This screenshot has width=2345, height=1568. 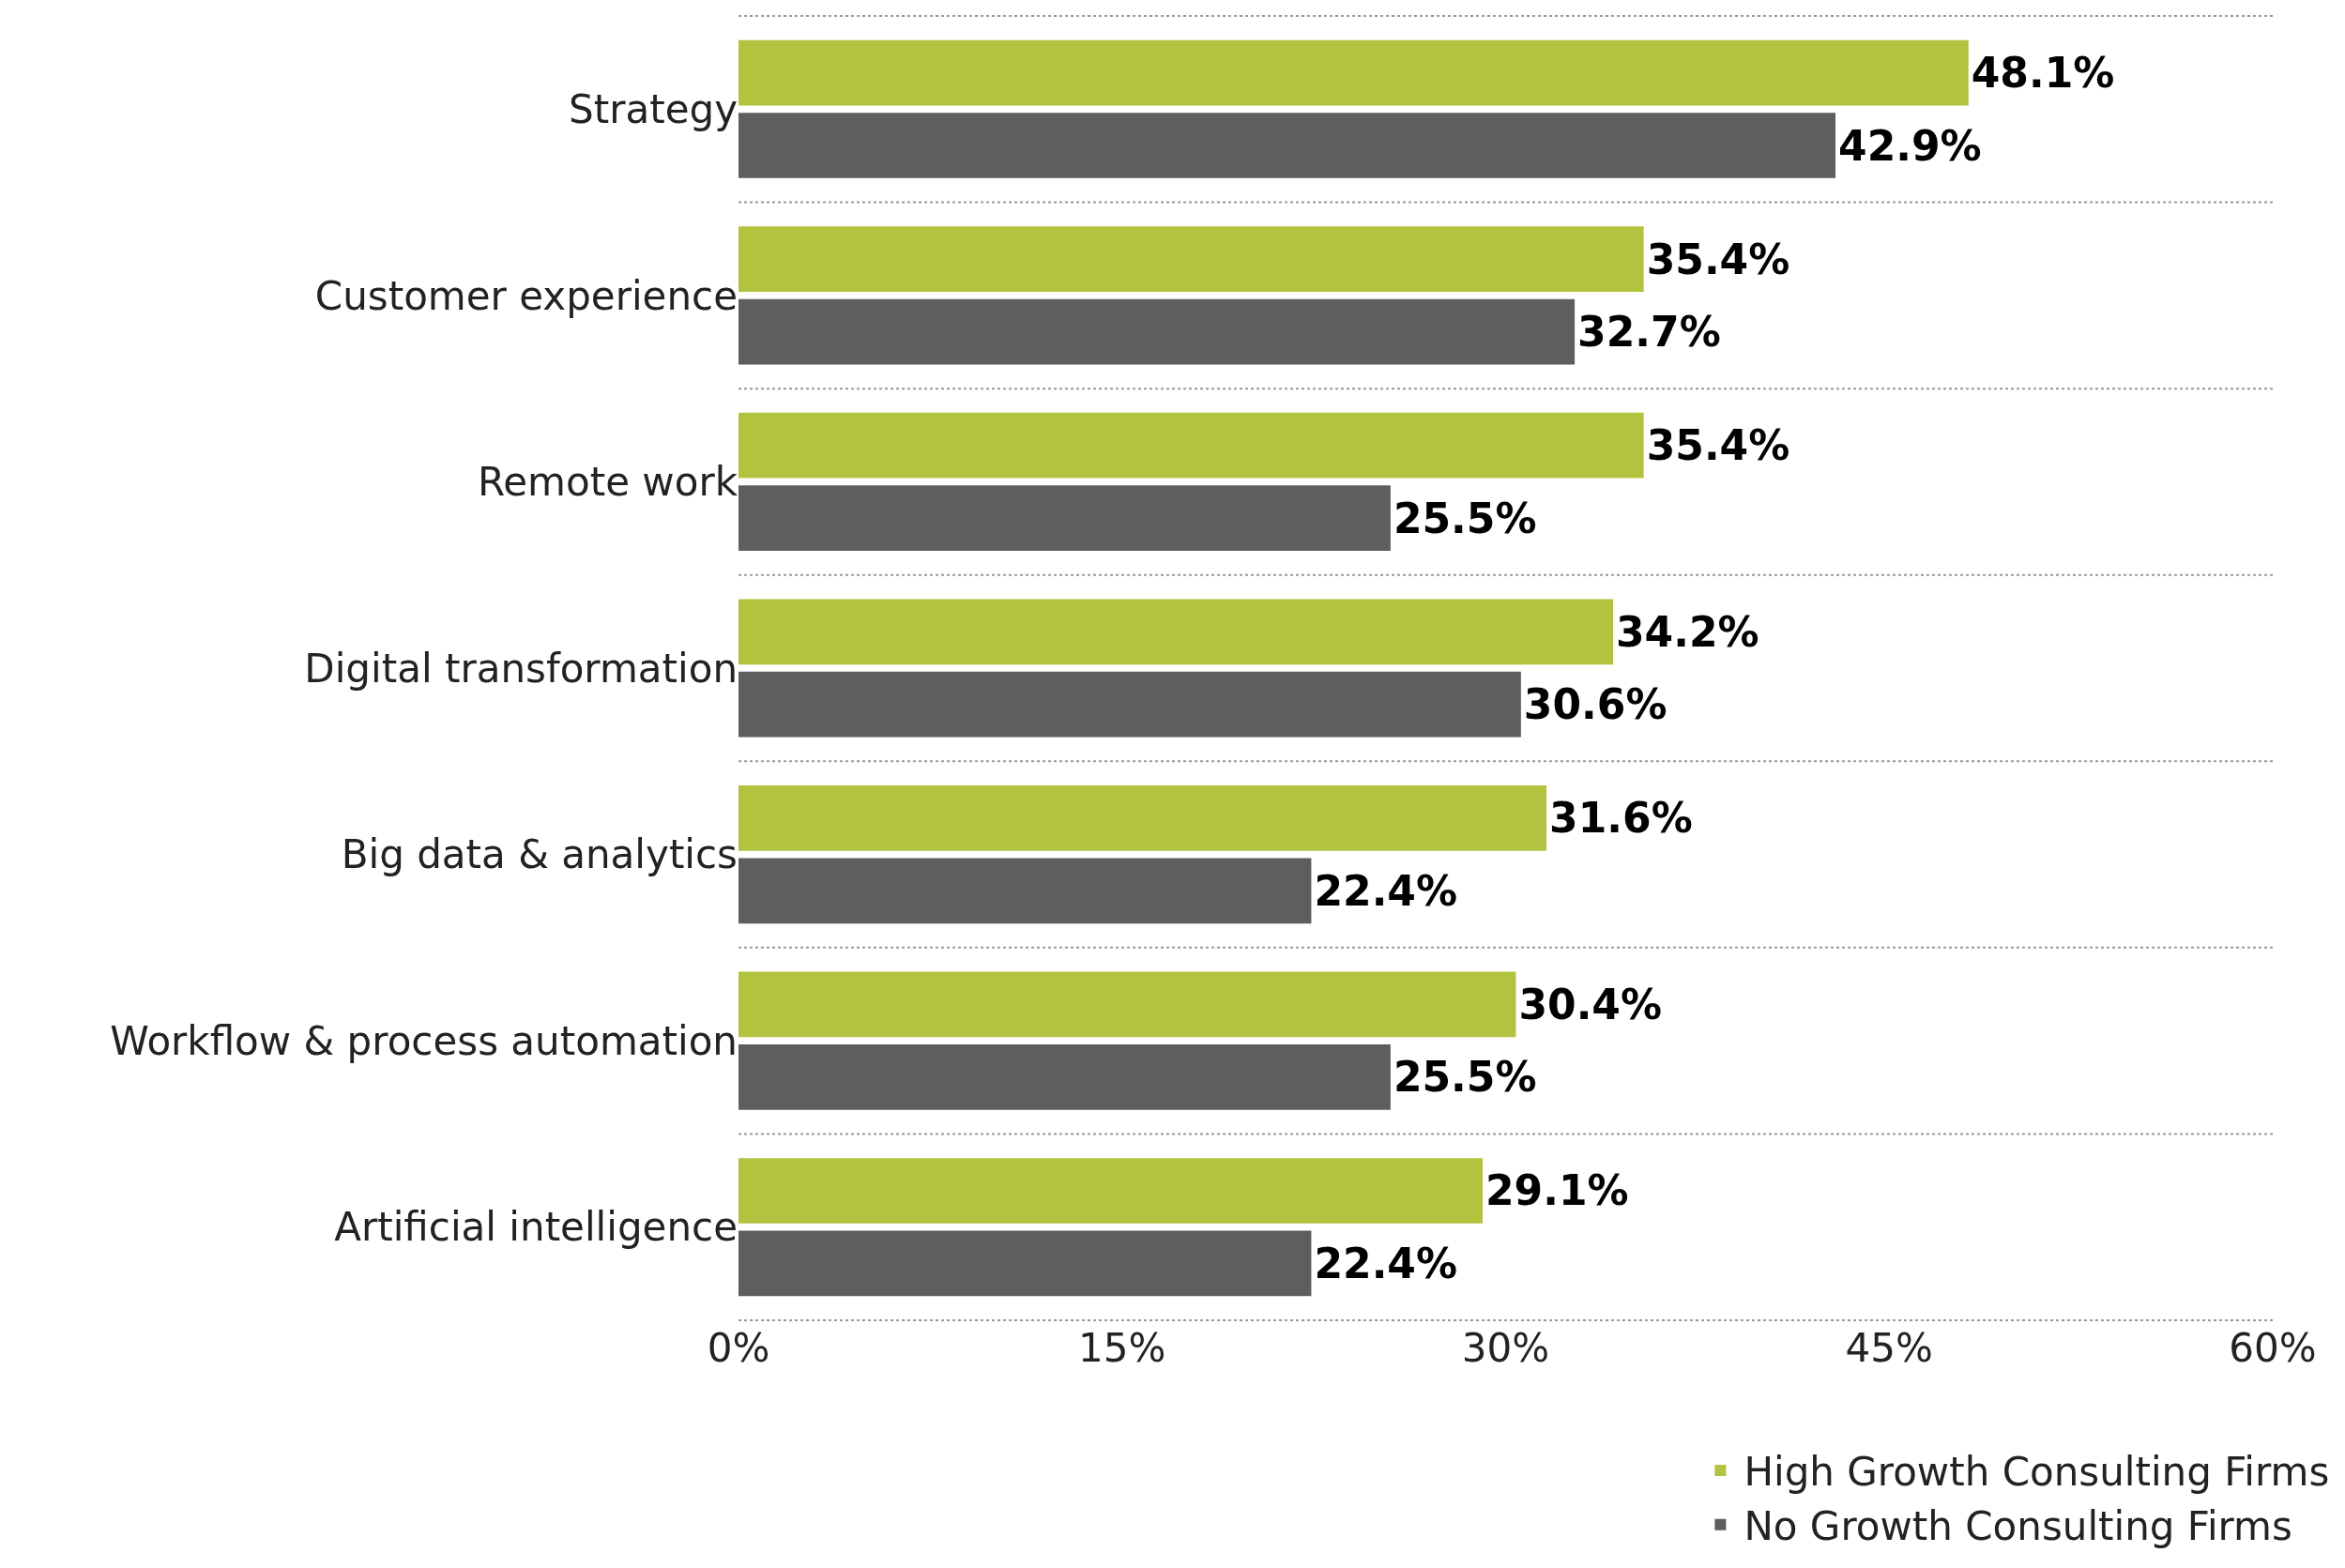 What do you see at coordinates (1590, 1004) in the screenshot?
I see `data-label: 30.4%` at bounding box center [1590, 1004].